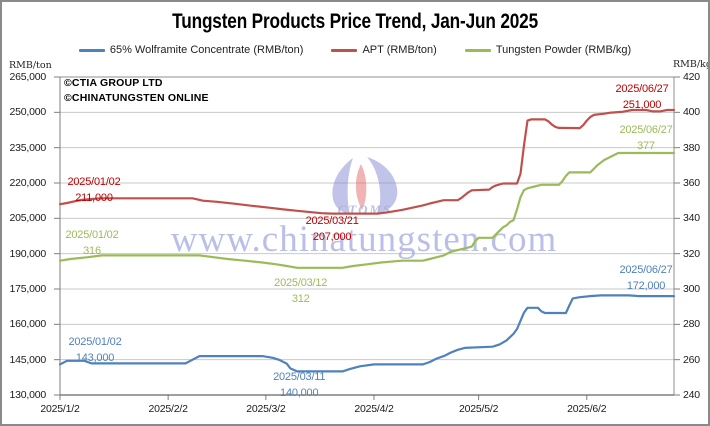 This screenshot has width=710, height=426. I want to click on right-axis-tick-label: 420, so click(691, 77).